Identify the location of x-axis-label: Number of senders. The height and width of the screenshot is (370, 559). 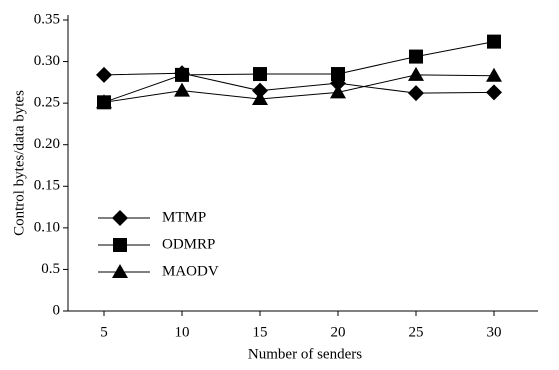
(305, 354).